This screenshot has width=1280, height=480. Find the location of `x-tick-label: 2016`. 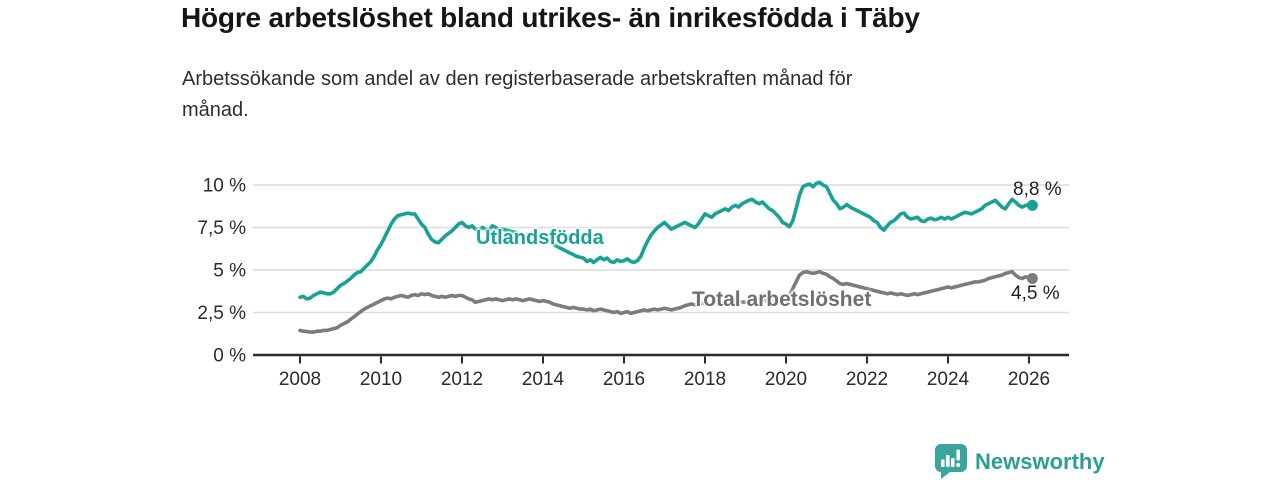

x-tick-label: 2016 is located at coordinates (624, 379).